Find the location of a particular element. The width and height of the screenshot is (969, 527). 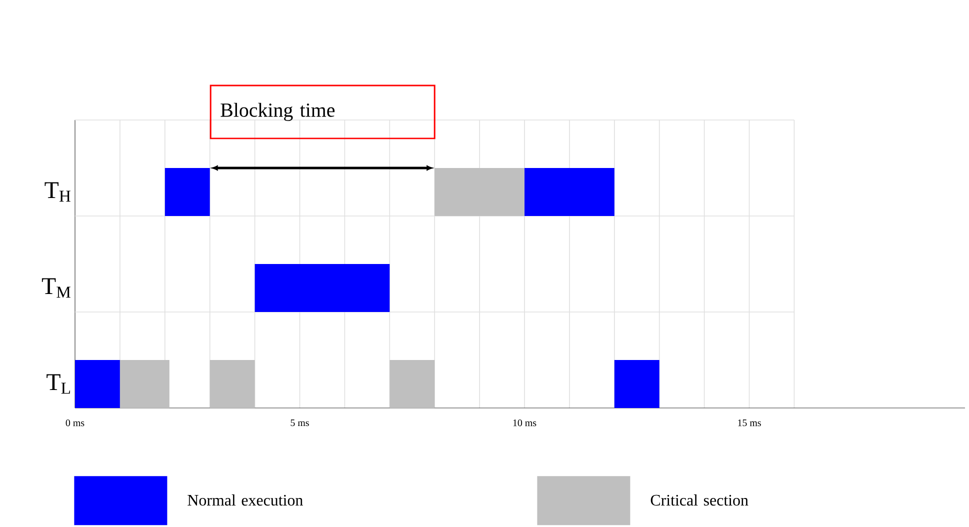

x-tick-label: 5 ms is located at coordinates (299, 422).